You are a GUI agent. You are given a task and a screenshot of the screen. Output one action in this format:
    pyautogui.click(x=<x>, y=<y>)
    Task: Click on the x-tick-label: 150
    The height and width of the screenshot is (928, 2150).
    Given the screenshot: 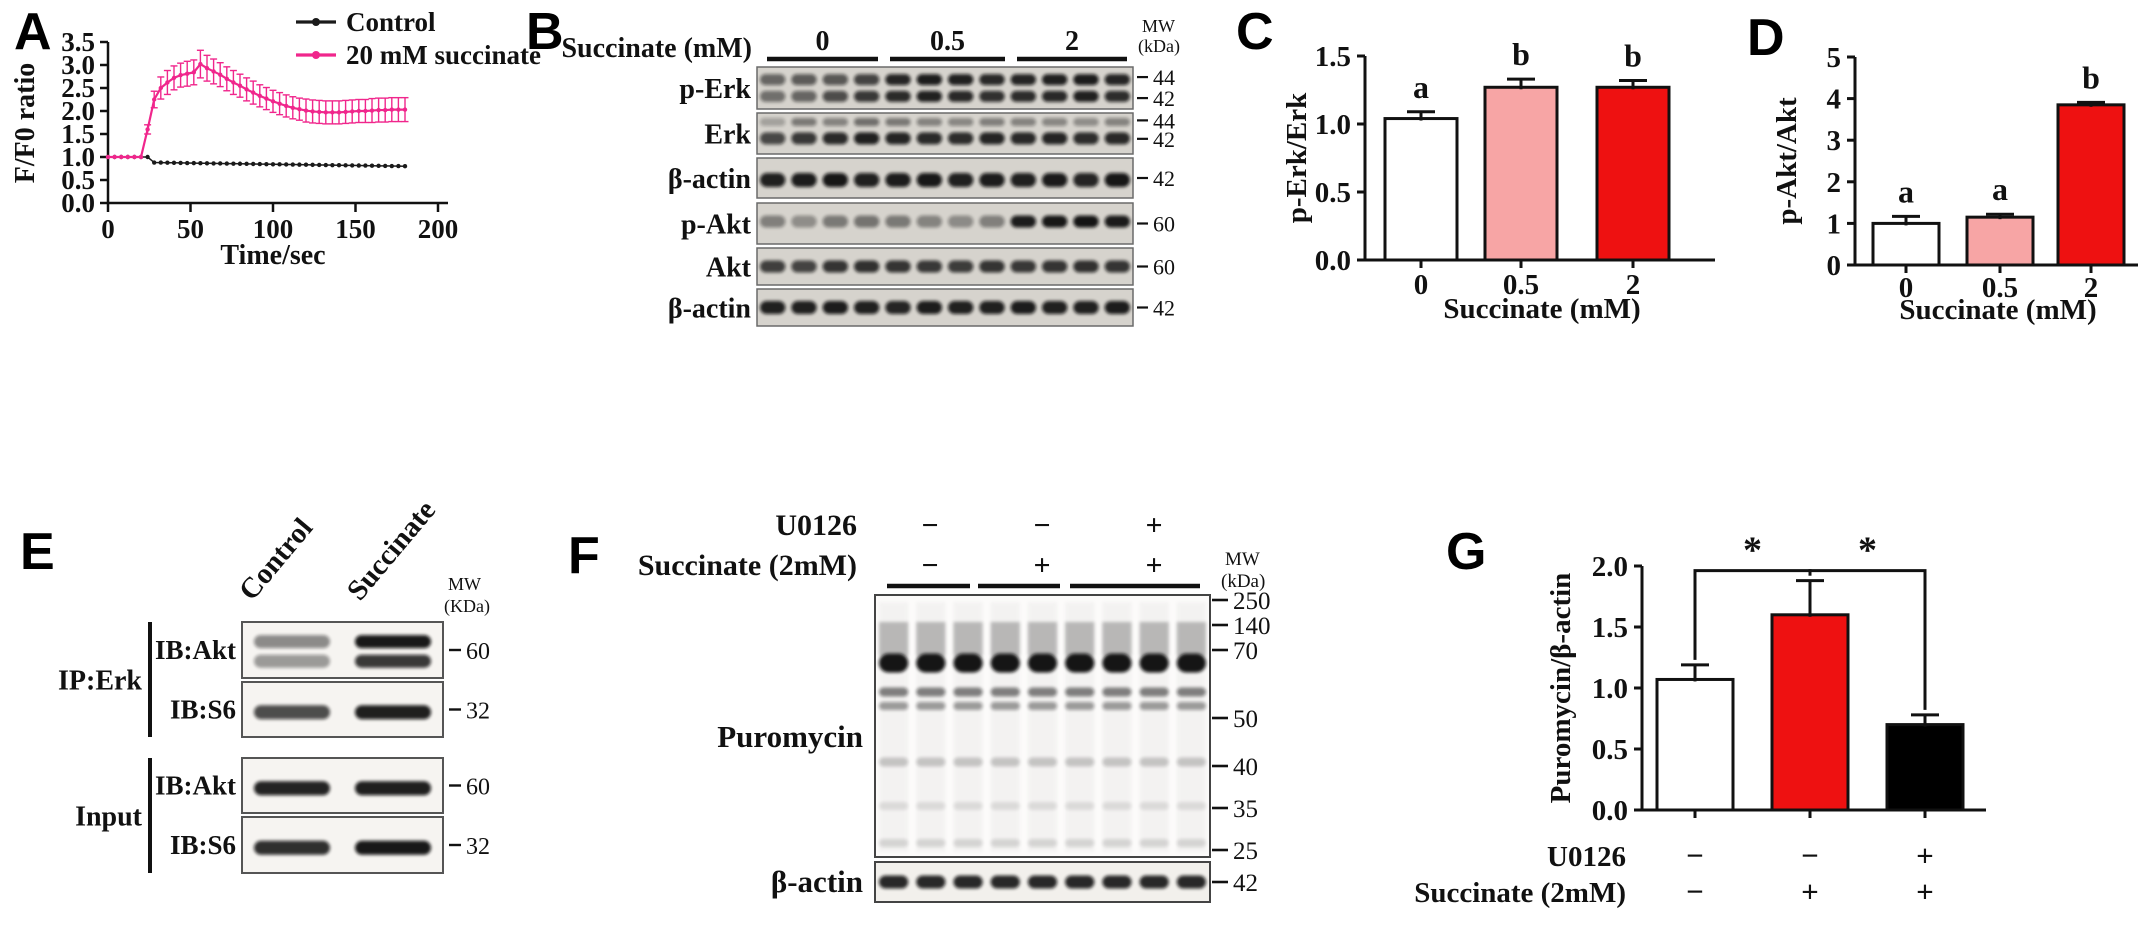 What is the action you would take?
    pyautogui.click(x=355, y=229)
    